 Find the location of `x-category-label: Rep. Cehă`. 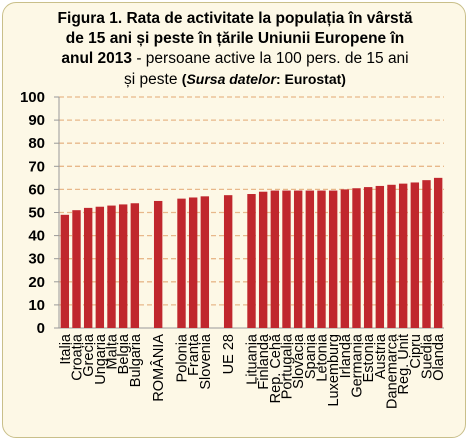

x-category-label: Rep. Cehă is located at coordinates (276, 368).